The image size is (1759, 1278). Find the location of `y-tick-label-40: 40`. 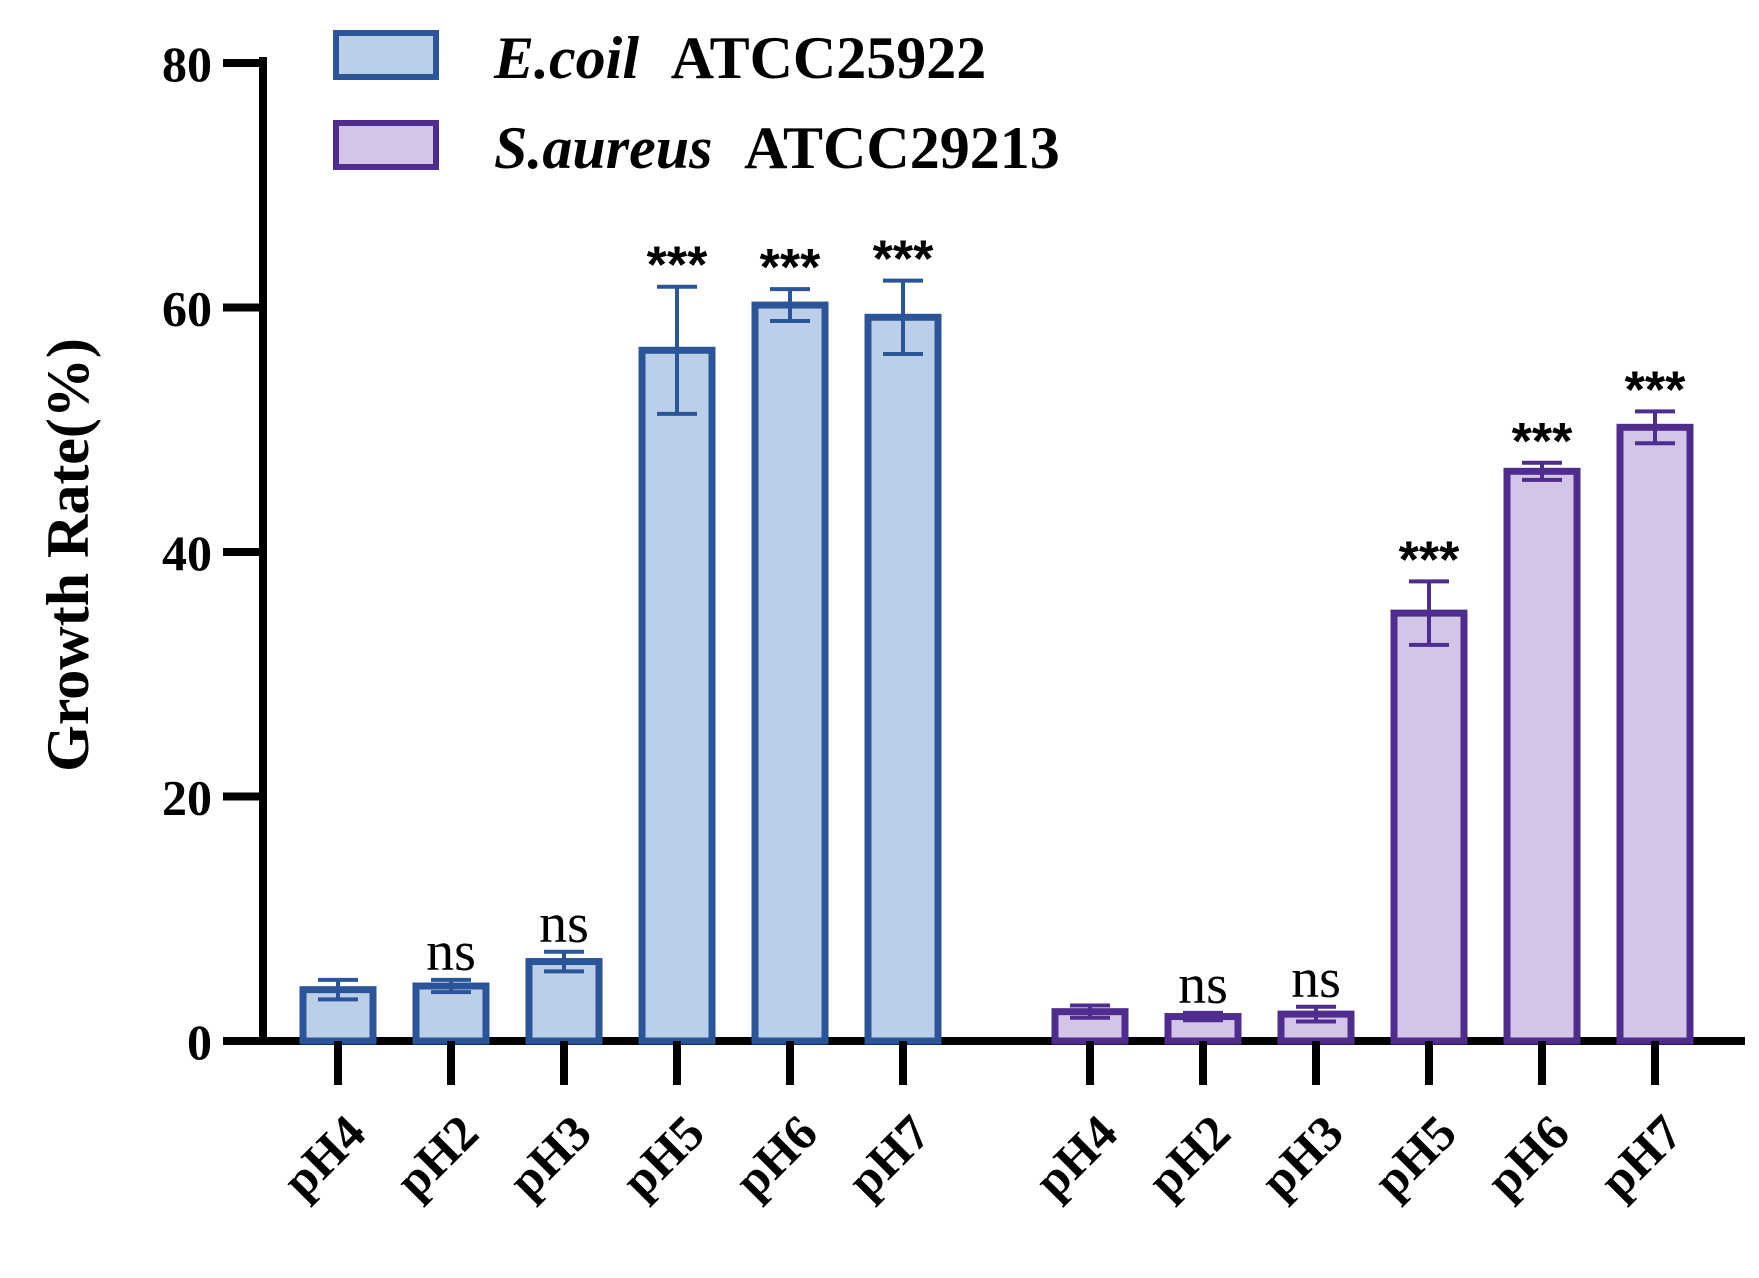

y-tick-label-40: 40 is located at coordinates (187, 553).